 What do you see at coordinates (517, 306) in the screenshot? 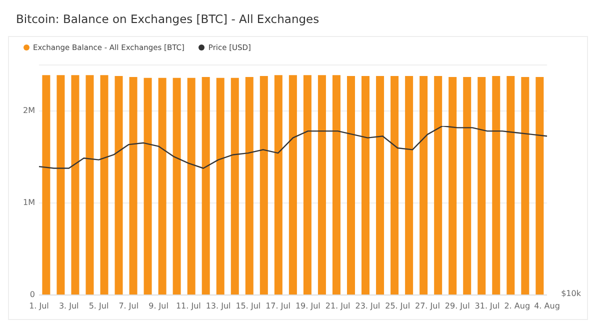
I see `x-tick-label: 2. Aug` at bounding box center [517, 306].